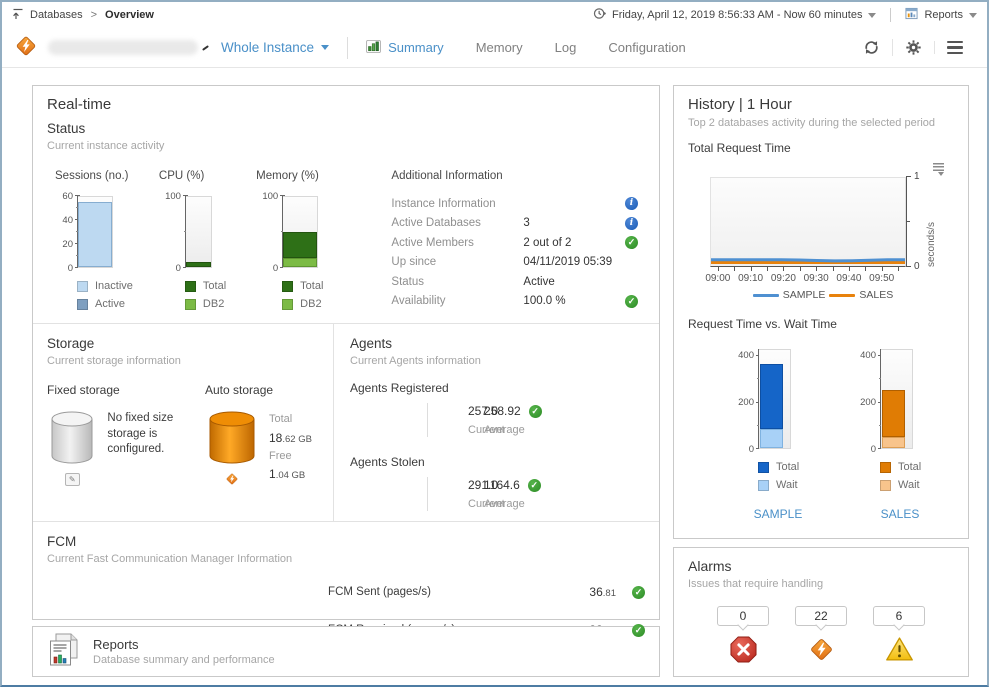 The width and height of the screenshot is (989, 687). I want to click on request-vs-wait-charts: 0 200 400 Total Wait SAMPLE, so click(843, 433).